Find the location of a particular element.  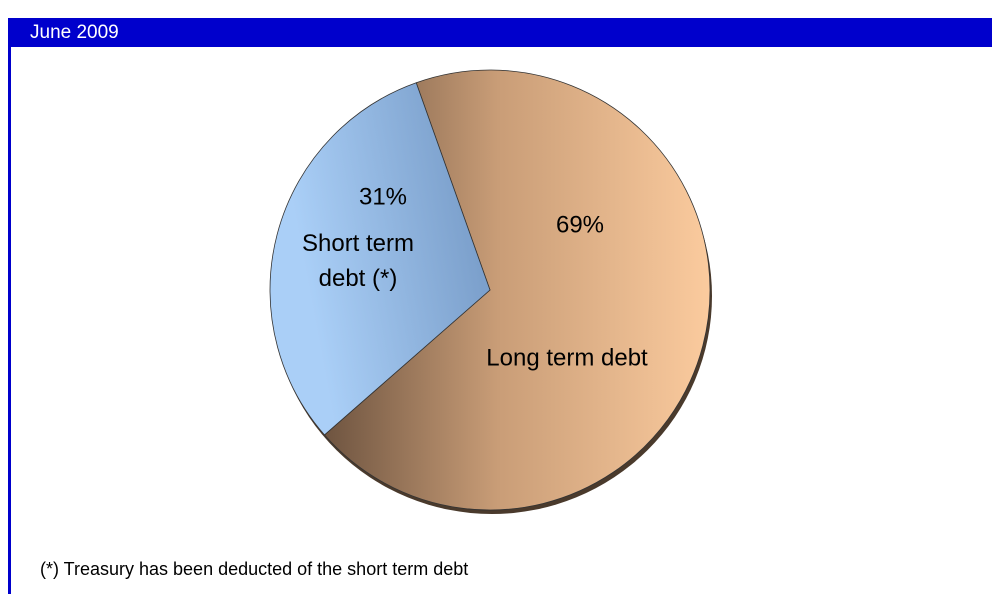

value-label: 69% is located at coordinates (580, 225).